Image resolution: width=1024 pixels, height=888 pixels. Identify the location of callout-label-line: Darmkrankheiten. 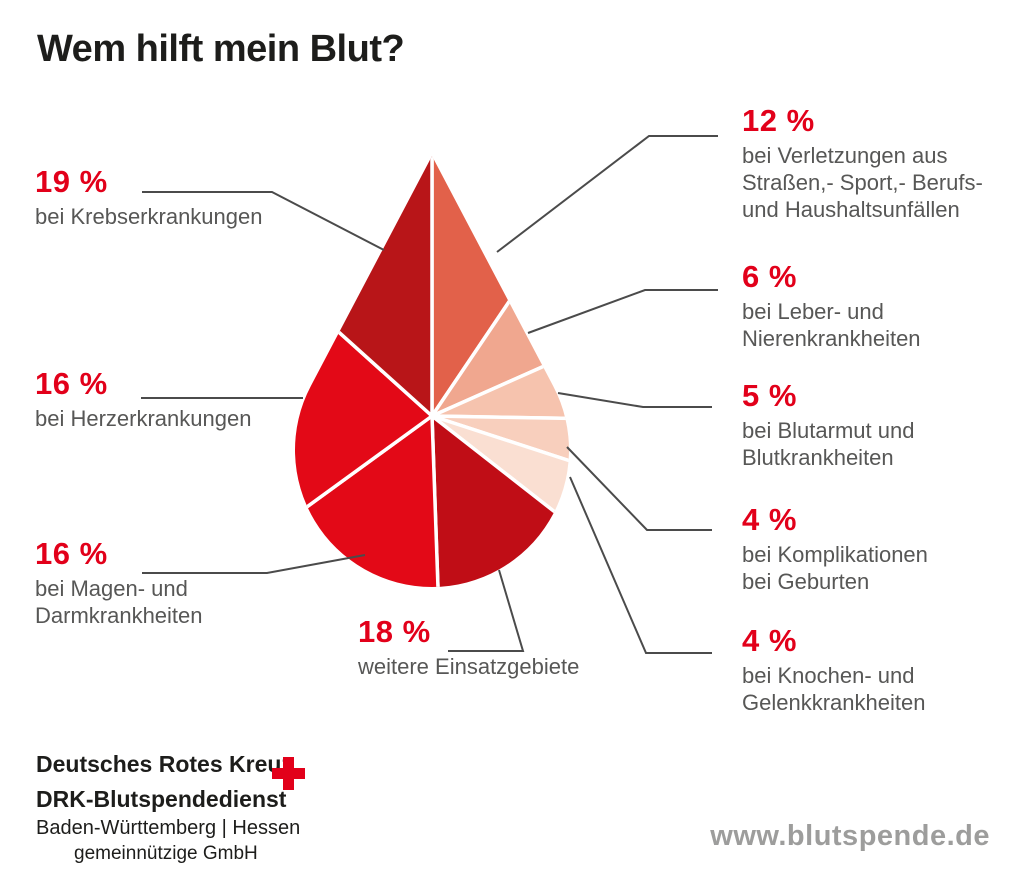
(119, 615).